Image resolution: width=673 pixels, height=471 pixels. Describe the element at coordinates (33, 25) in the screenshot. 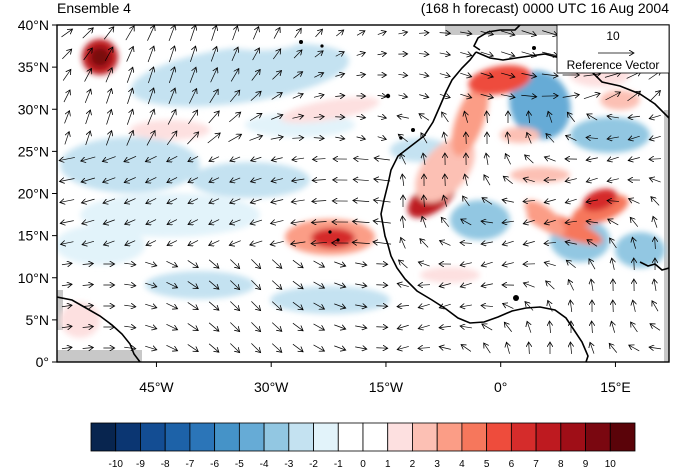

I see `lat-tick-label: 40°N` at that location.